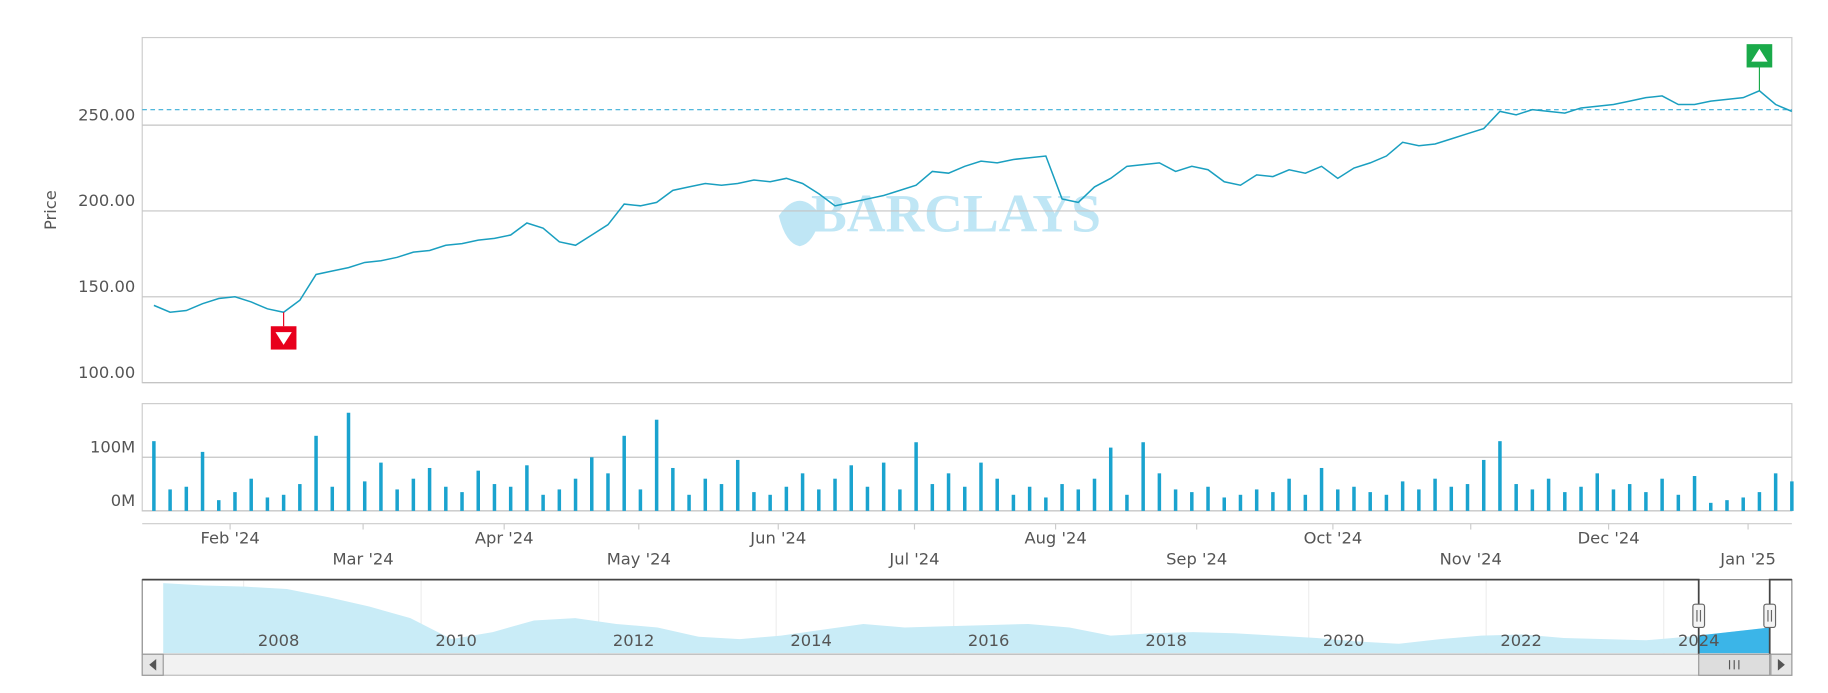  I want to click on navigator-year-label: 2008, so click(279, 640).